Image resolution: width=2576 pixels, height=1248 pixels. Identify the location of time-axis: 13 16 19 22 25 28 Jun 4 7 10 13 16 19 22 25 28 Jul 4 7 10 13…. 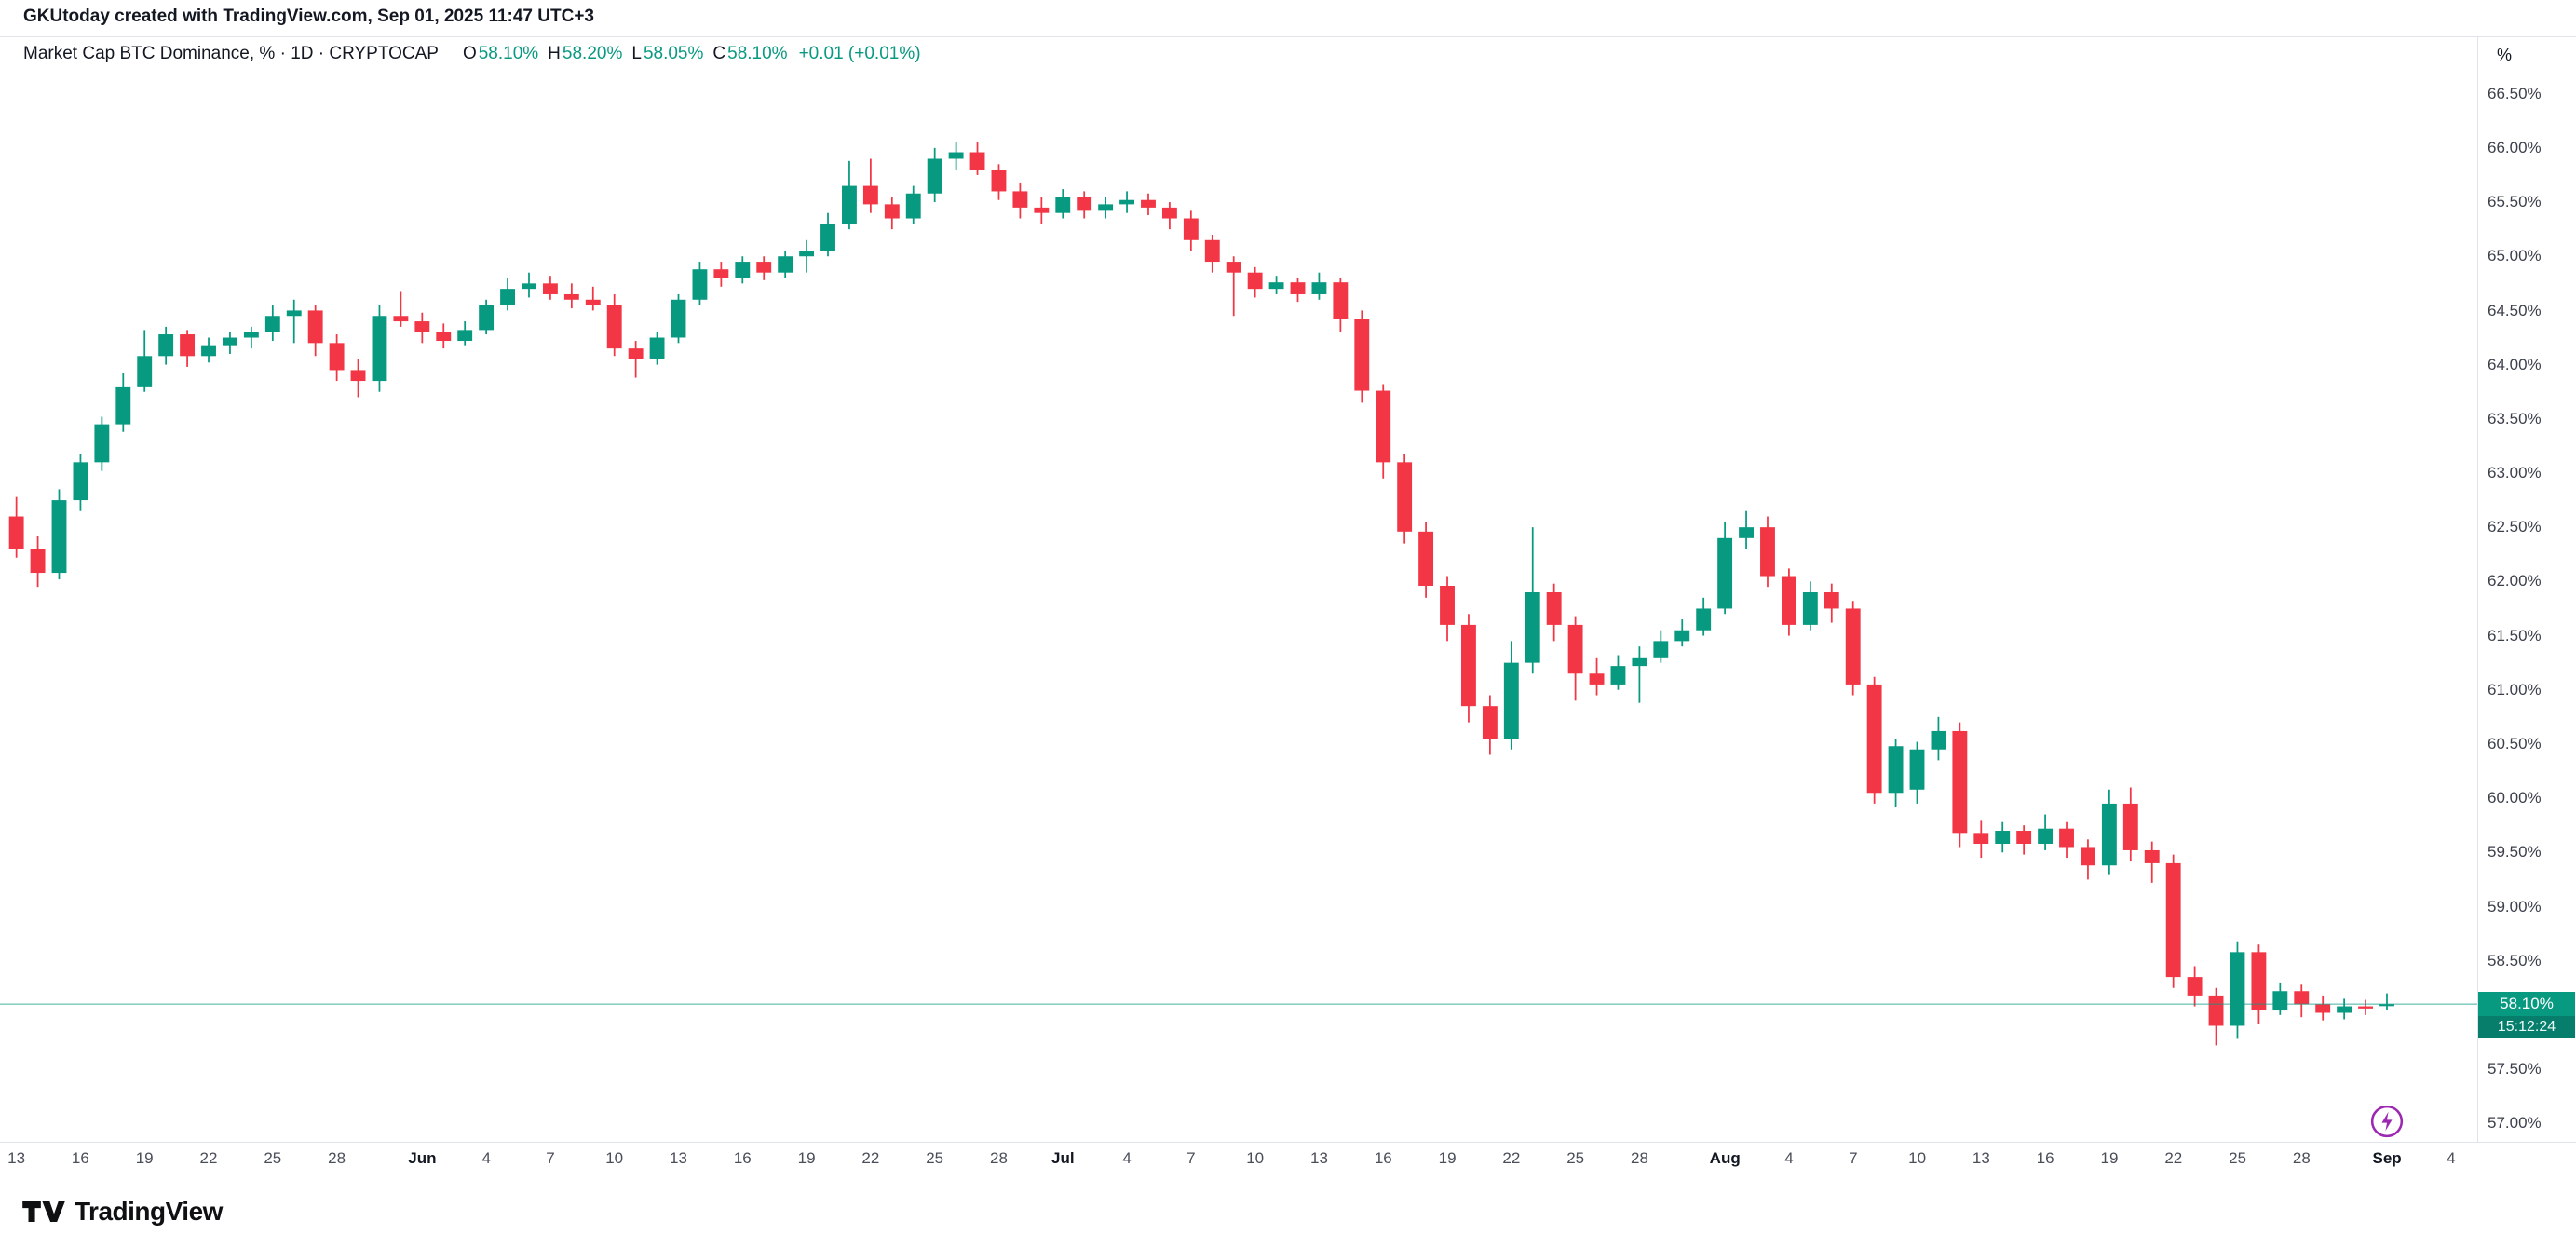
(1288, 1163).